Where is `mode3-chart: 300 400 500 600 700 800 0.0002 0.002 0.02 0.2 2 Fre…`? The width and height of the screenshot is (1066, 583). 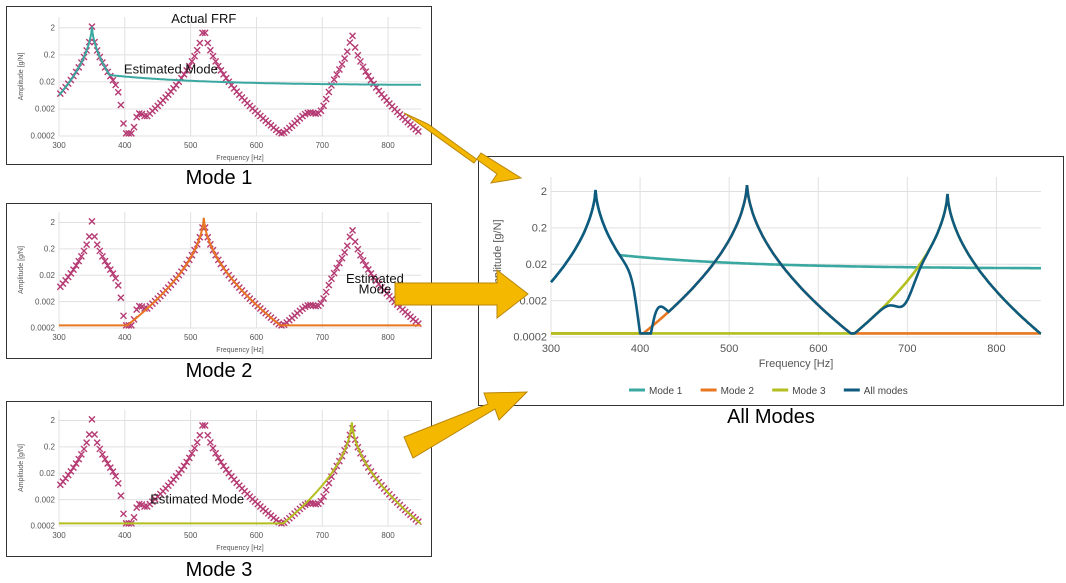
mode3-chart: 300 400 500 600 700 800 0.0002 0.002 0.02 0.2 2 Fre… is located at coordinates (220, 481).